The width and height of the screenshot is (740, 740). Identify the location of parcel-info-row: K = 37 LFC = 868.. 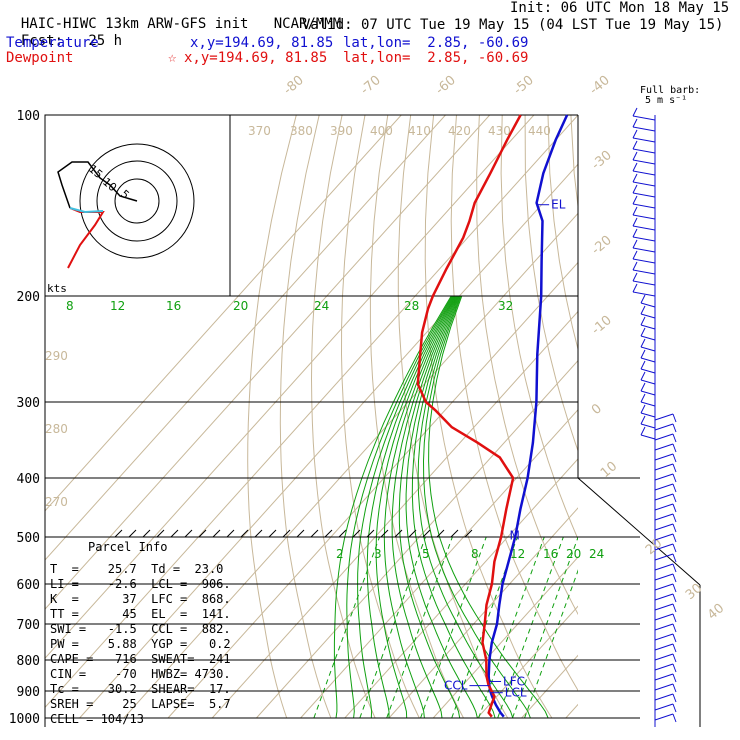
(140, 599).